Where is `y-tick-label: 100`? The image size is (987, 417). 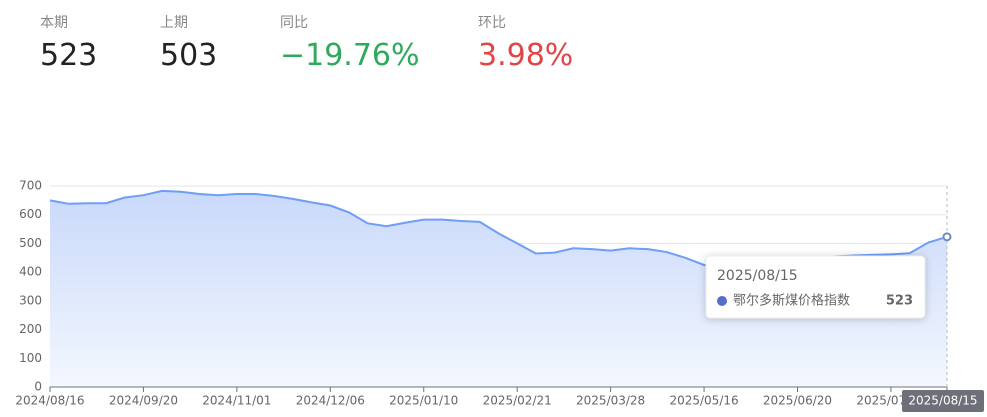
y-tick-label: 100 is located at coordinates (30, 358).